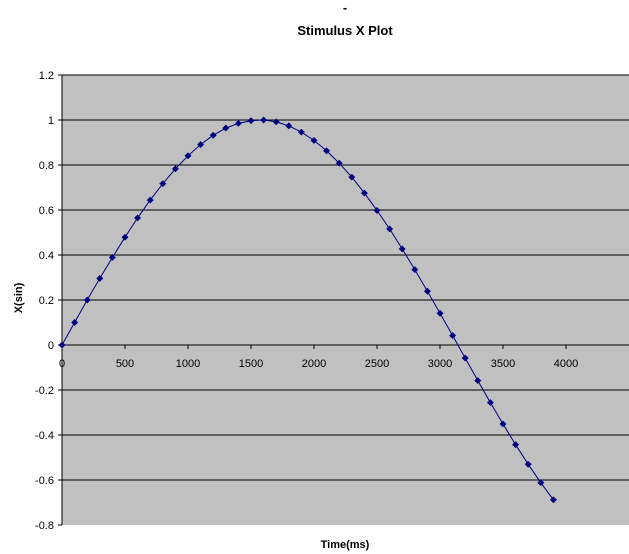 Image resolution: width=629 pixels, height=554 pixels. What do you see at coordinates (188, 364) in the screenshot?
I see `x-tick-label: 1000` at bounding box center [188, 364].